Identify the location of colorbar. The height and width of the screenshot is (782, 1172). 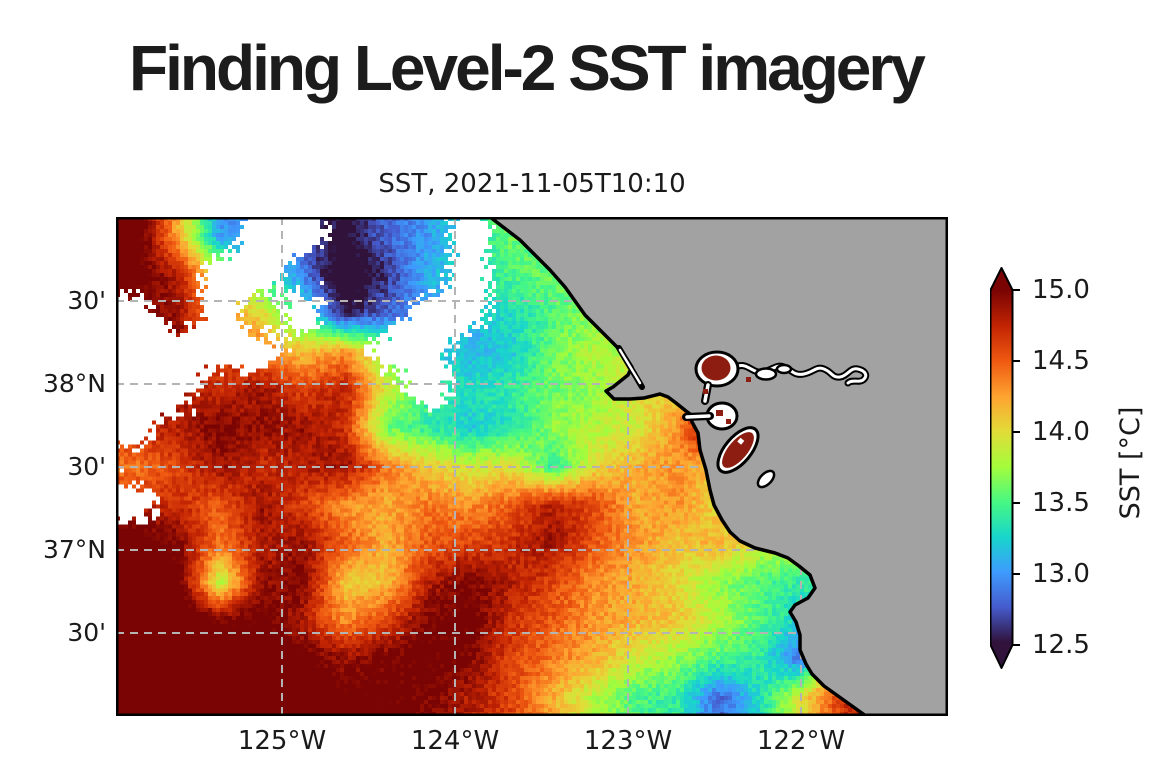
(1005, 468).